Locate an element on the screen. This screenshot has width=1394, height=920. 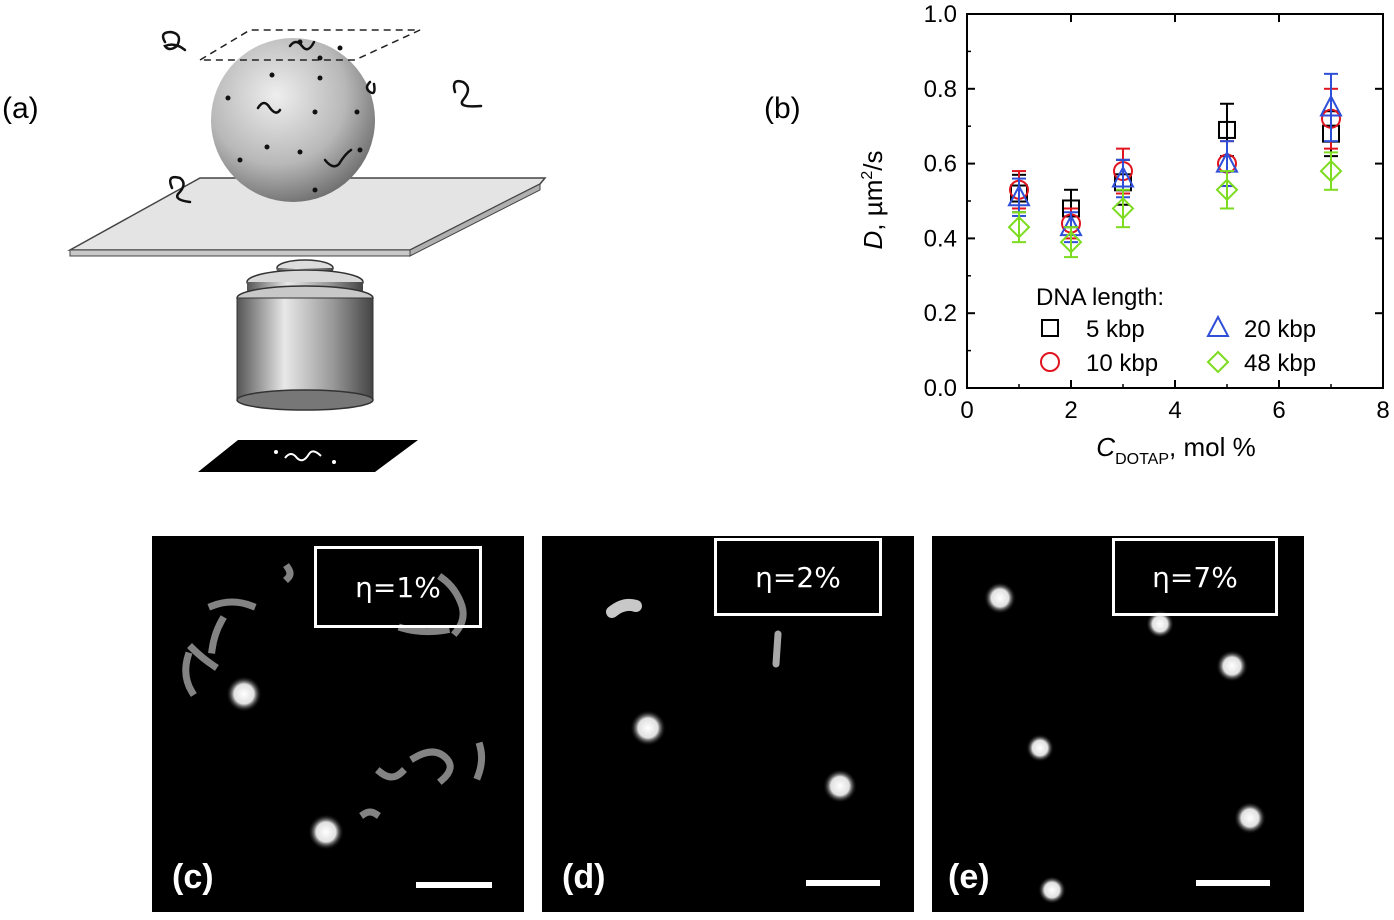
y-tick-label: 0.2 is located at coordinates (940, 313).